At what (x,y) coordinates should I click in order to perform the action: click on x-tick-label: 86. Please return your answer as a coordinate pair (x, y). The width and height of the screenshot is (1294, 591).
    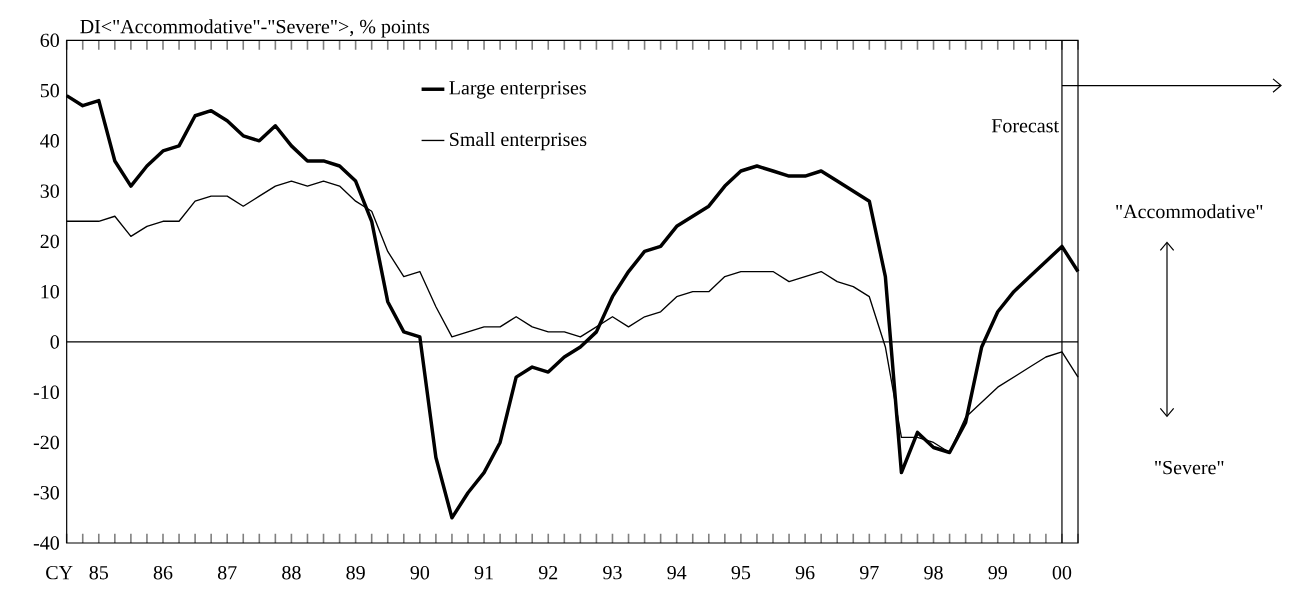
    Looking at the image, I should click on (163, 572).